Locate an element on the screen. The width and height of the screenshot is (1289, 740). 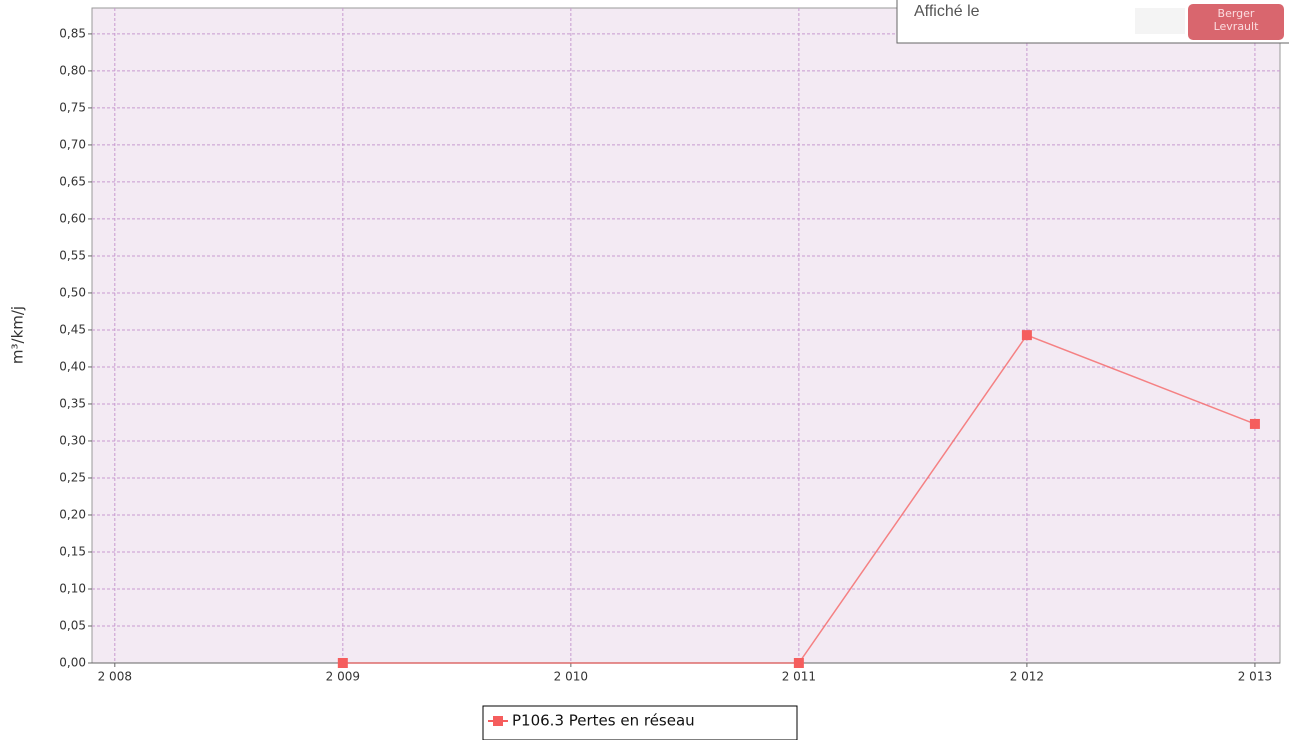
y-axis-label: m³/km/j is located at coordinates (18, 335).